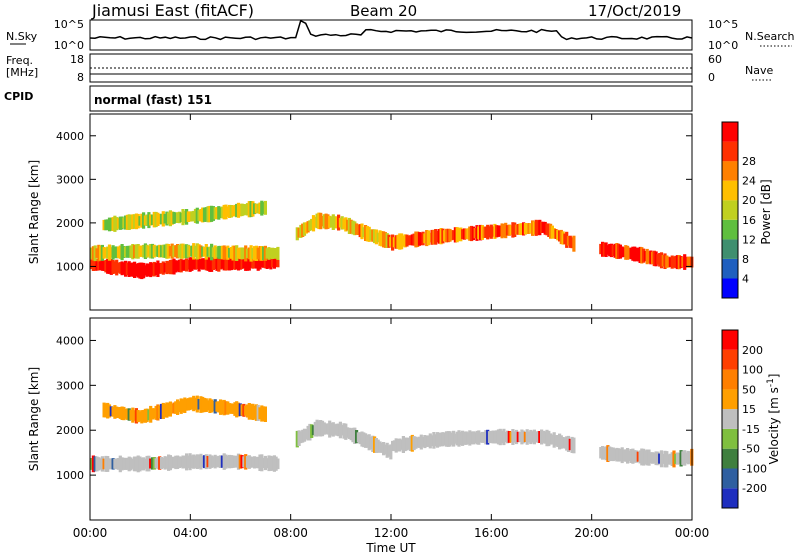 Image resolution: width=800 pixels, height=554 pixels. Describe the element at coordinates (70, 266) in the screenshot. I see `y-tick-label: 1000` at that location.